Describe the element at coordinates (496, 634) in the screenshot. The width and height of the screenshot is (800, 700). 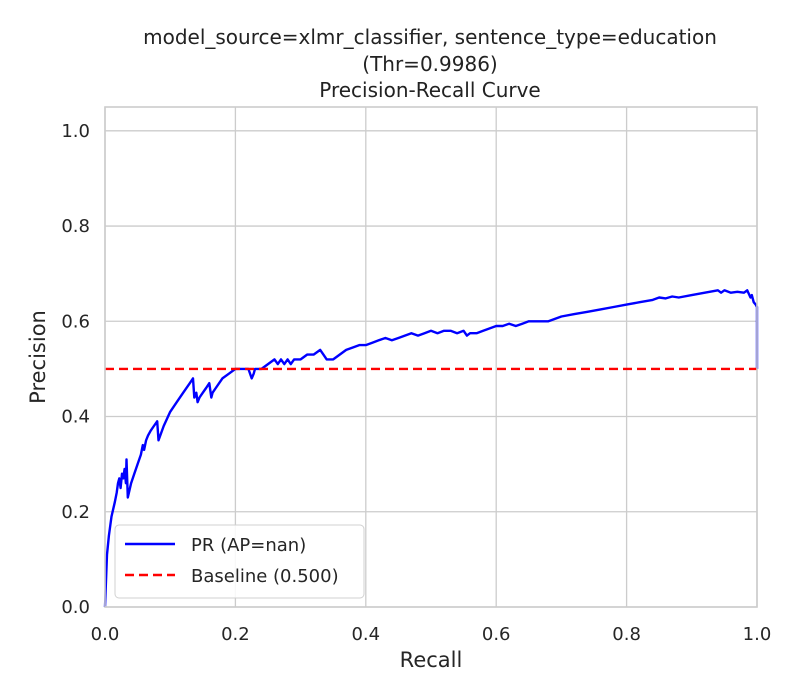
I see `x-tick-label: 0.6` at that location.